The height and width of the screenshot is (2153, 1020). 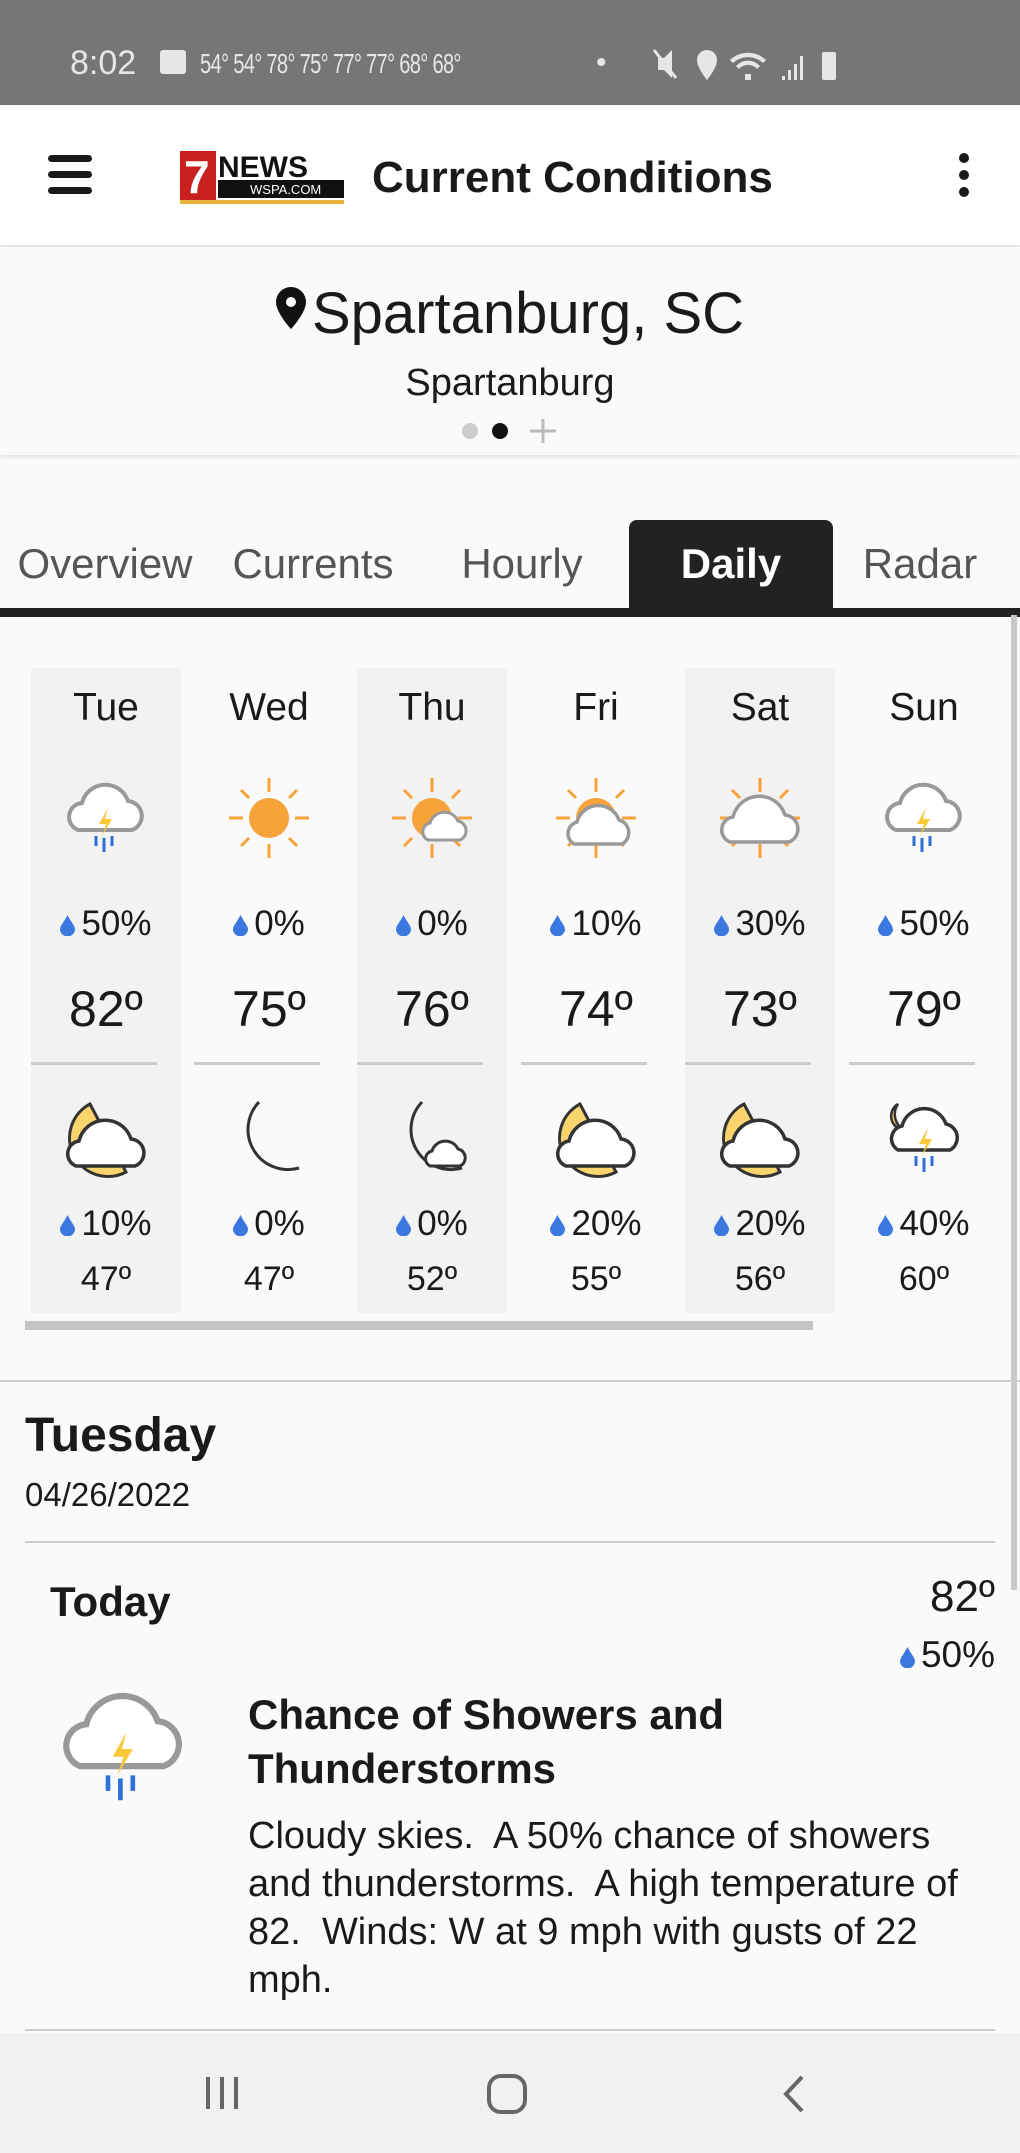 What do you see at coordinates (222, 2093) in the screenshot?
I see `recent-apps-button` at bounding box center [222, 2093].